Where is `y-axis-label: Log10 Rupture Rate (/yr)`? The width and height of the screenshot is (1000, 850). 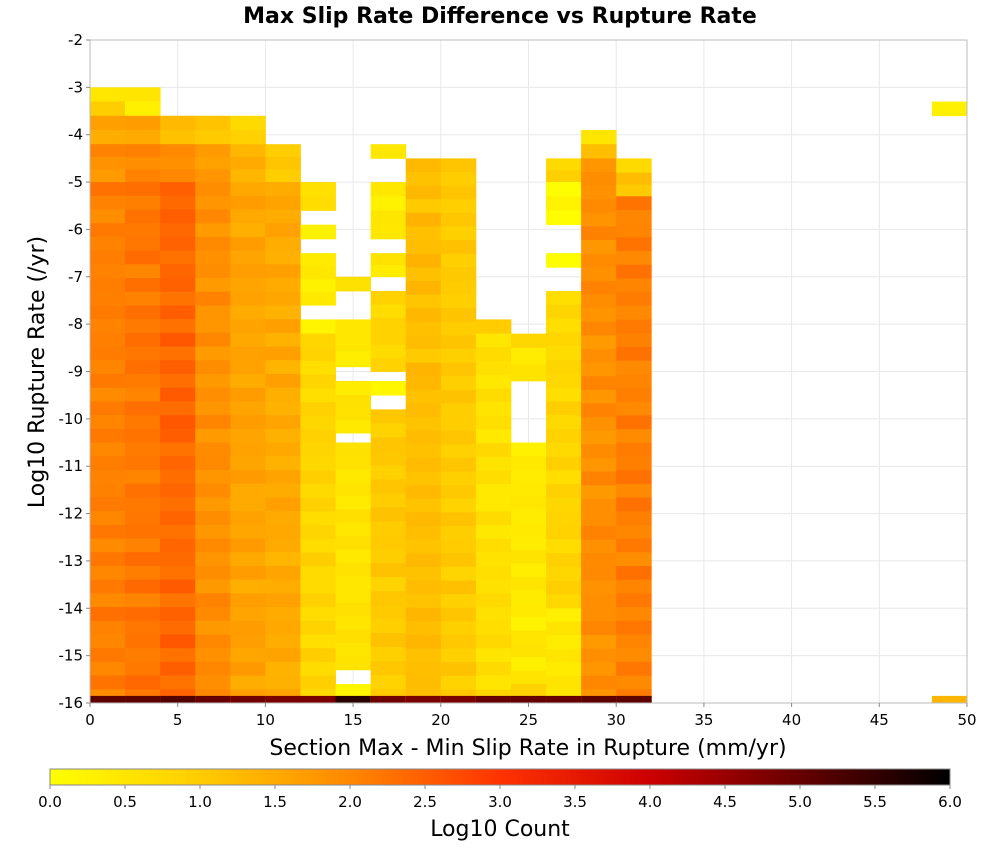 y-axis-label: Log10 Rupture Rate (/yr) is located at coordinates (37, 372).